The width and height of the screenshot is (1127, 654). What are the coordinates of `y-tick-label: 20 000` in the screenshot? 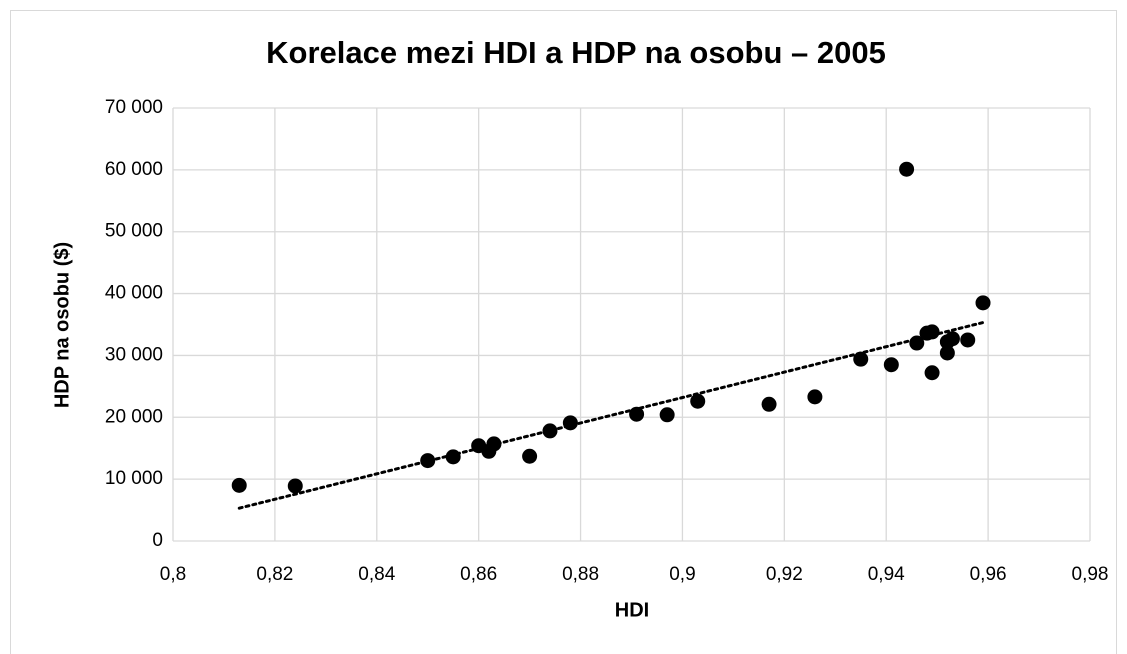 It's located at (134, 416).